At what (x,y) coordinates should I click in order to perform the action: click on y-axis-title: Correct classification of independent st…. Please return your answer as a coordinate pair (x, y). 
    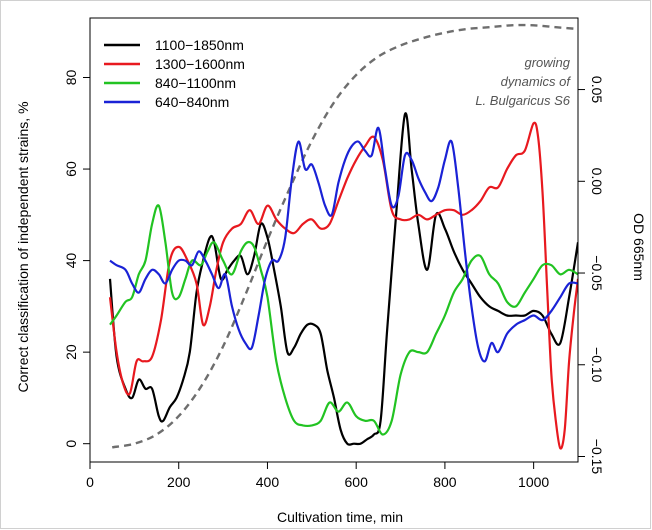
    Looking at the image, I should click on (23, 246).